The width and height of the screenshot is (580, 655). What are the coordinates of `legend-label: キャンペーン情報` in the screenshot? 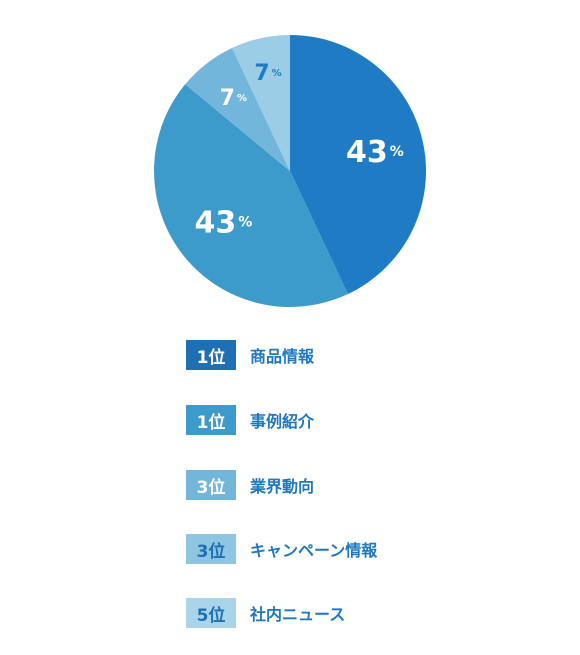 It's located at (314, 550).